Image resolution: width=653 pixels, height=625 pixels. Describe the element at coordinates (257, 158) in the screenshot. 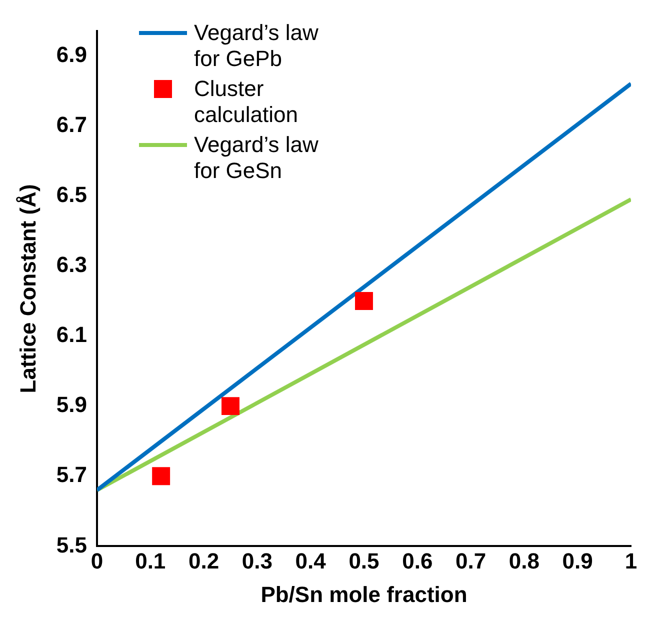

I see `legend-label: Vegard’s law for GeSn` at that location.